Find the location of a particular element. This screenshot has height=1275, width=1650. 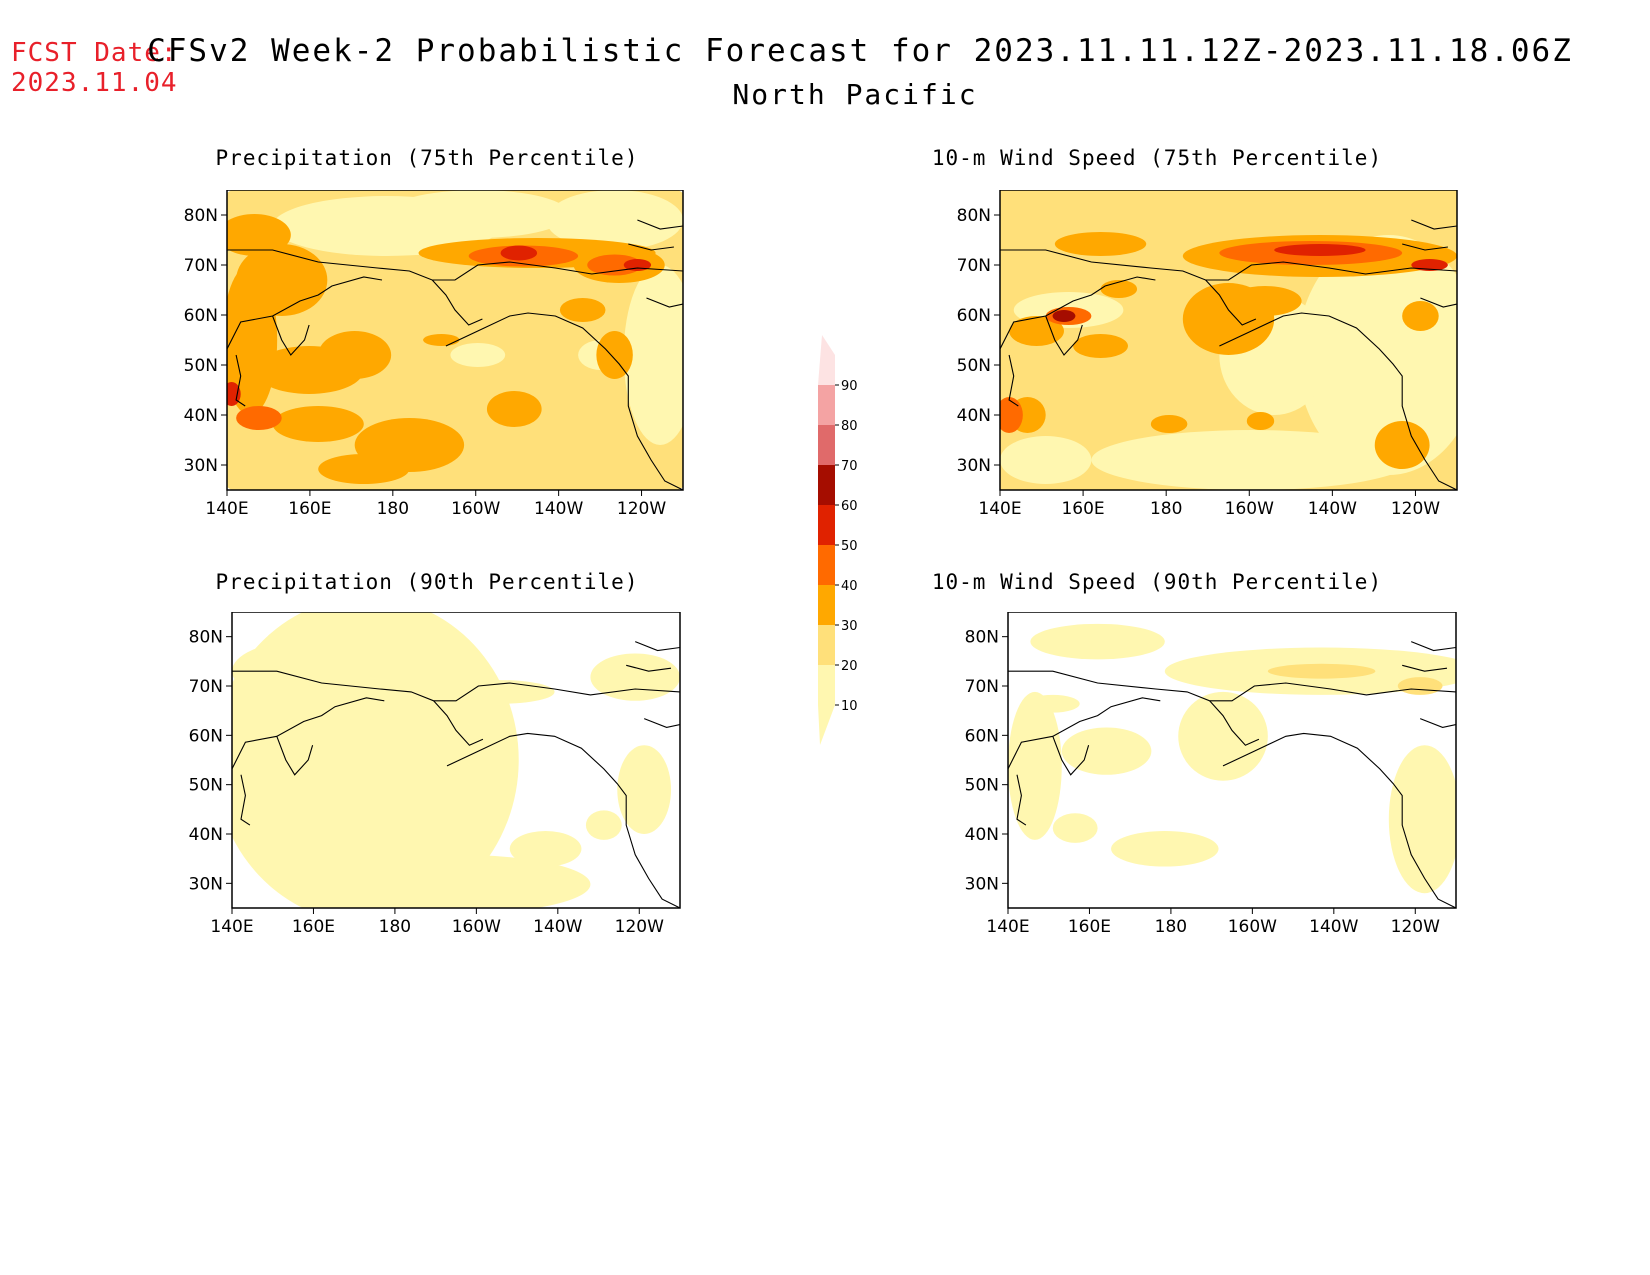

colorbar-label: 60 is located at coordinates (849, 506).